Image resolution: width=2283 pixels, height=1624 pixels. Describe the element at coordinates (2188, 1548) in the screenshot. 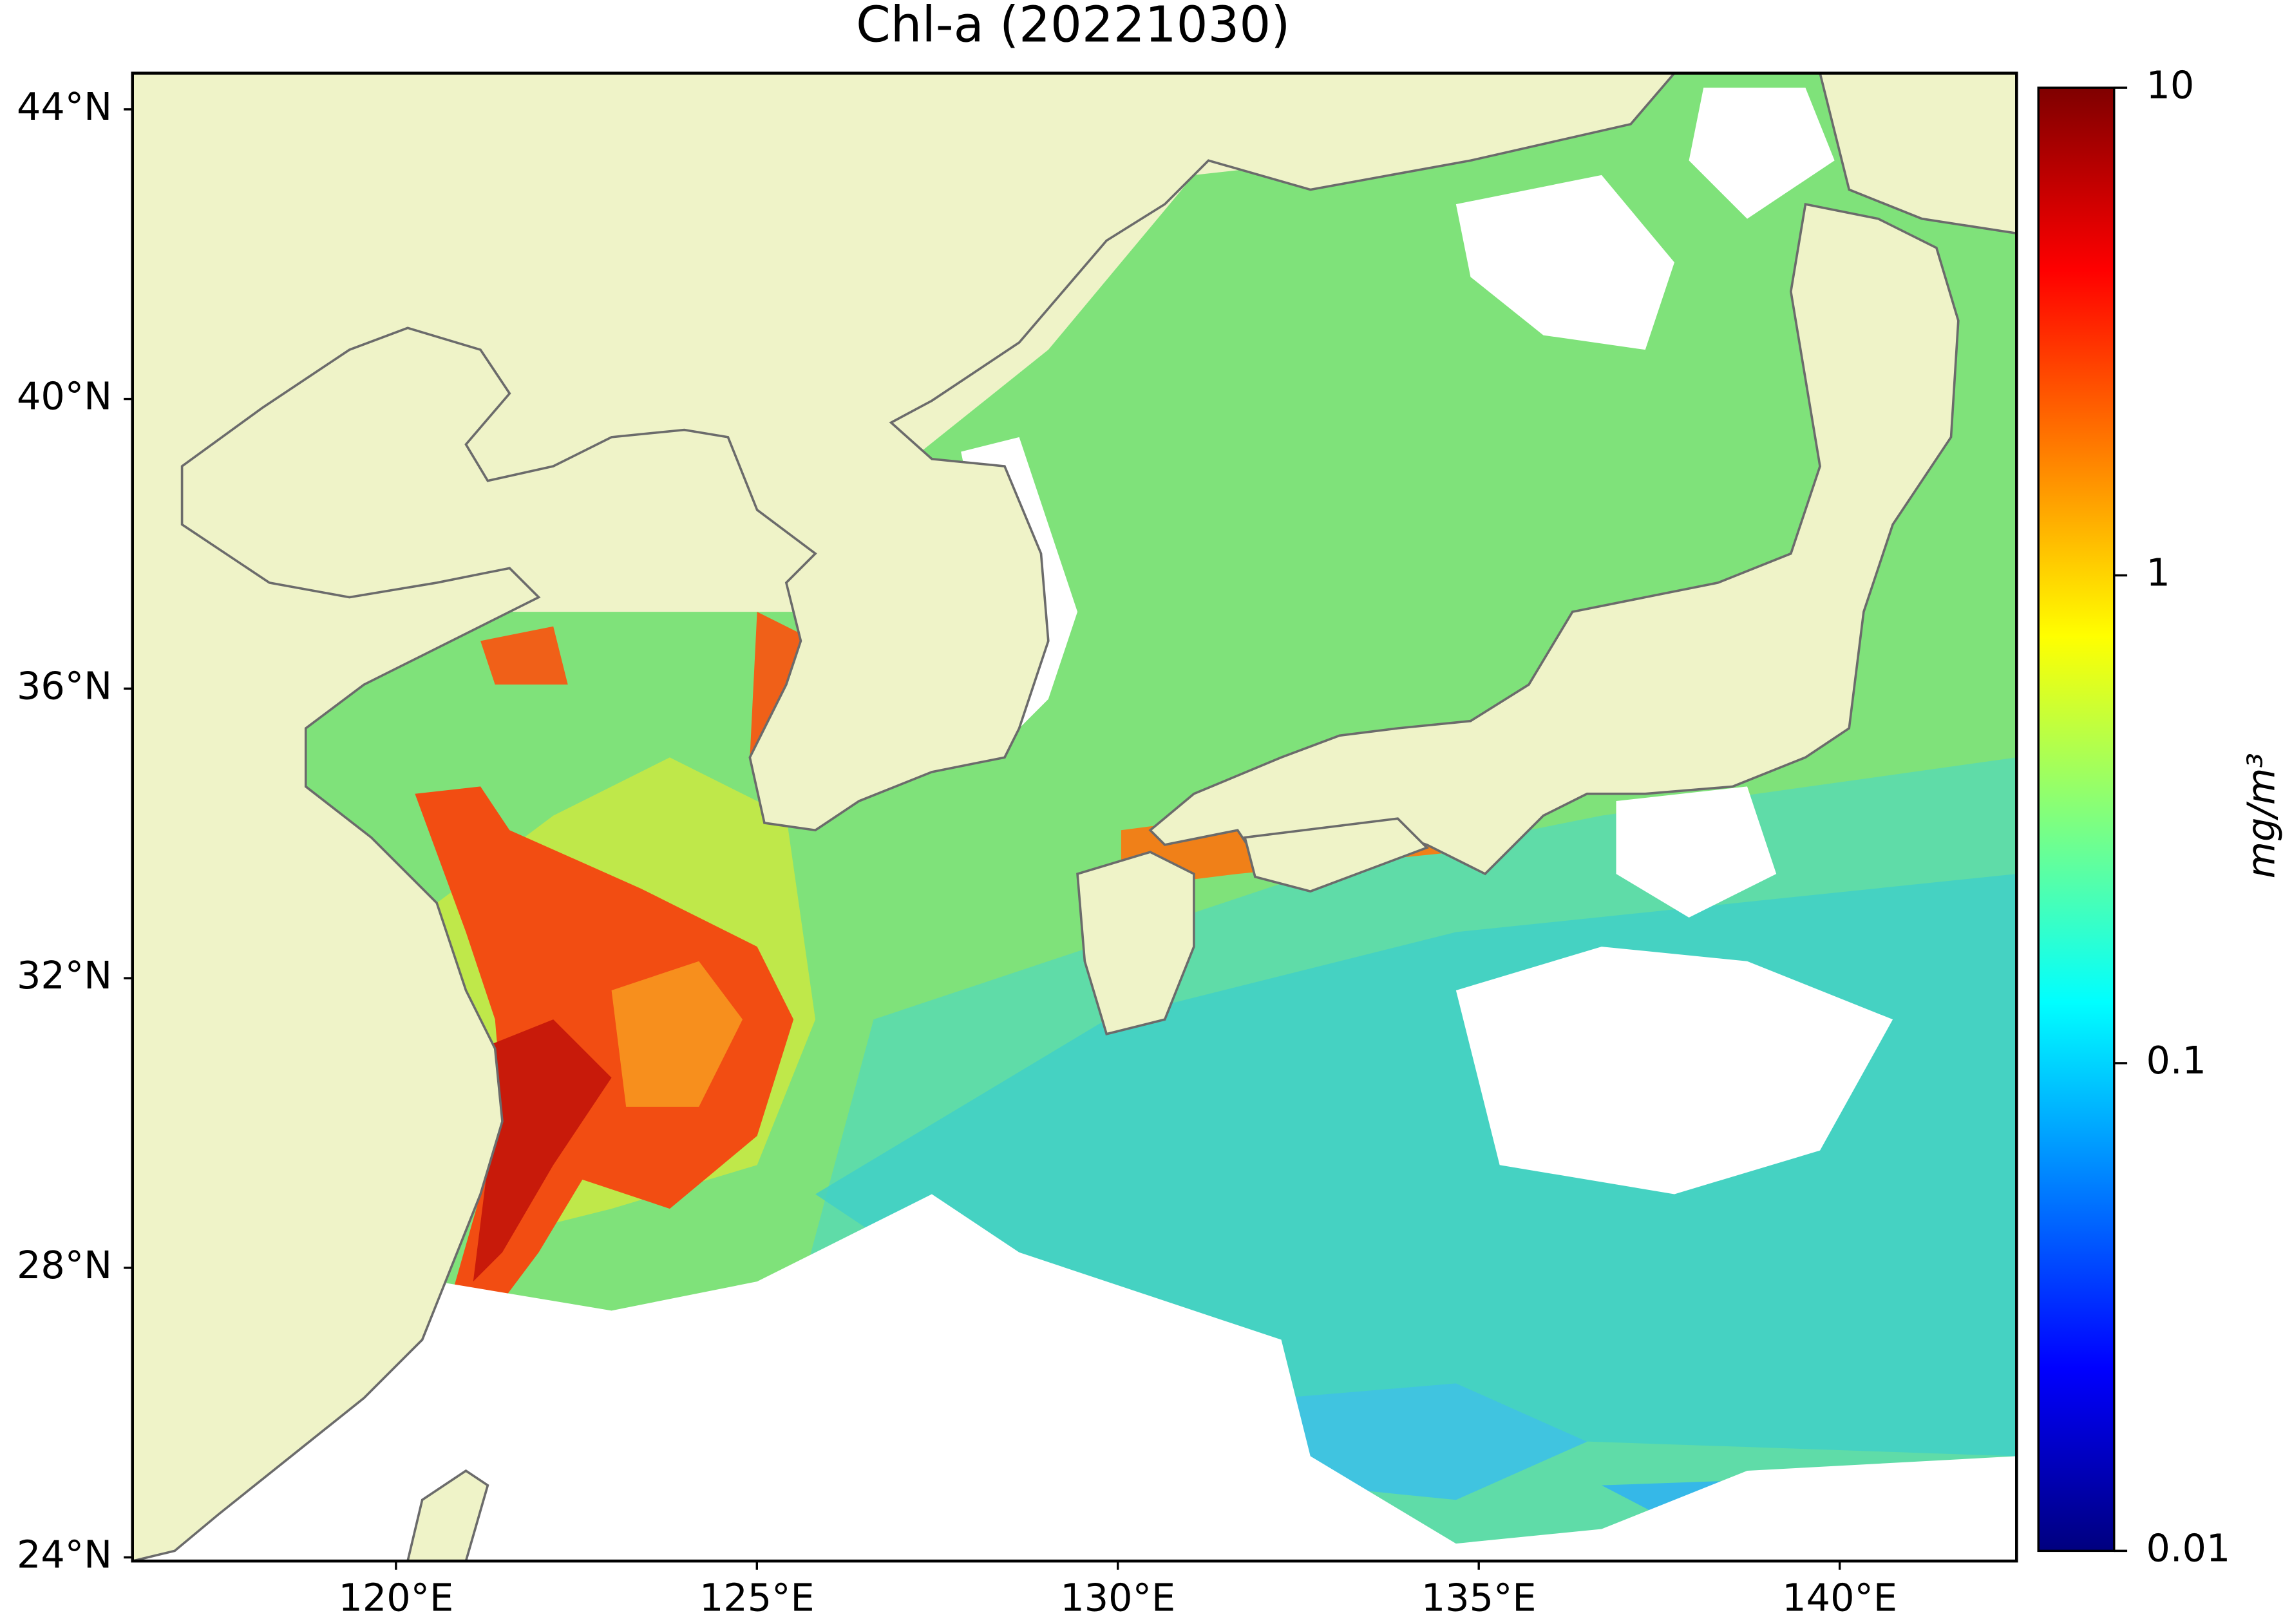

I see `colorbar-tick-label: 0.01` at that location.